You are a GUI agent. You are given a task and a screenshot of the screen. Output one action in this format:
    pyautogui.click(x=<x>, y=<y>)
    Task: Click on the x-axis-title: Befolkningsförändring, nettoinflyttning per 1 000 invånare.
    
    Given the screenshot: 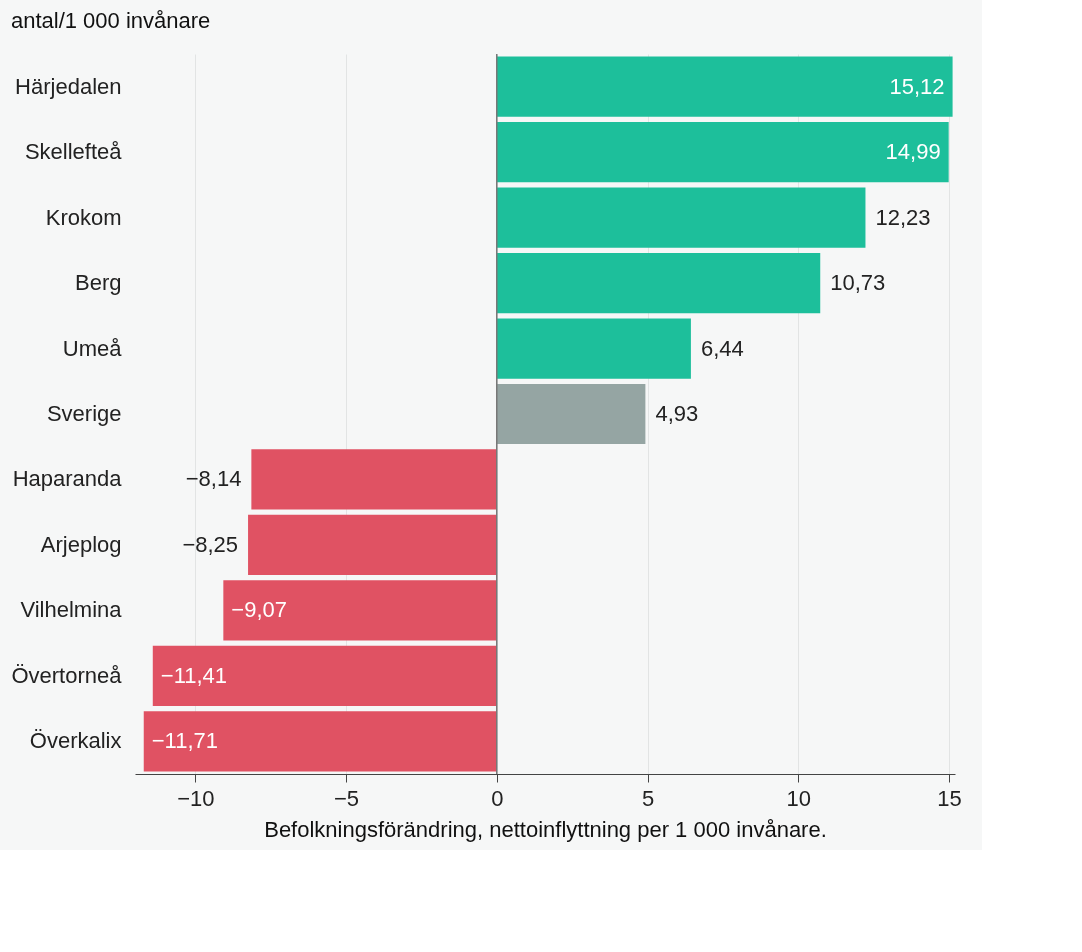 What is the action you would take?
    pyautogui.click(x=545, y=829)
    